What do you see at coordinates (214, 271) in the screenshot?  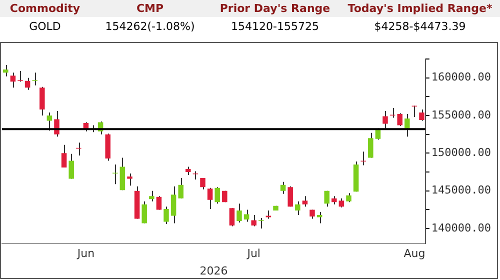 I see `x-axis-title: 2026` at bounding box center [214, 271].